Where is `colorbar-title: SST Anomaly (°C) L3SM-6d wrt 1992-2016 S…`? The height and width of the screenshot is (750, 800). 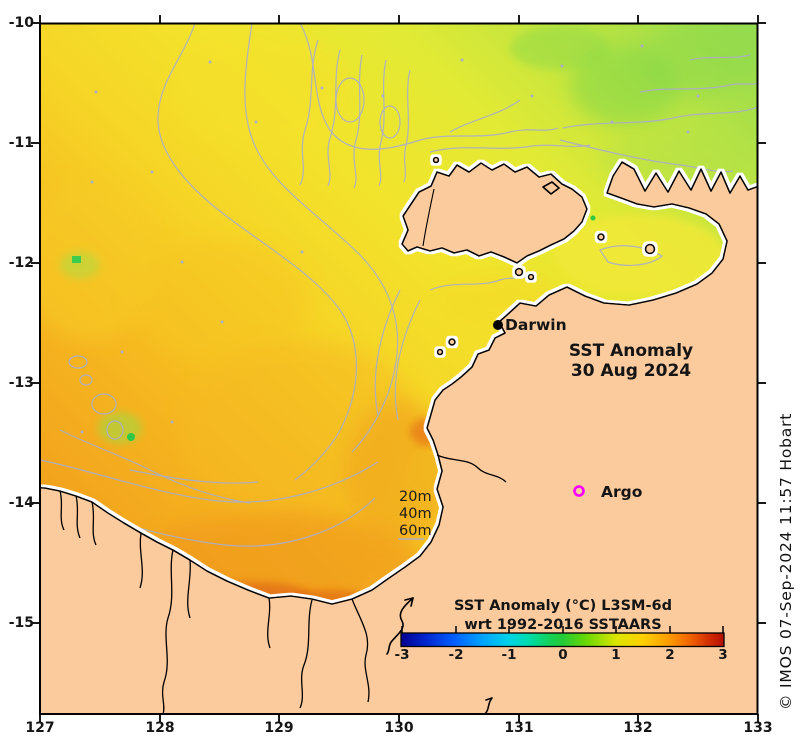 colorbar-title: SST Anomaly (°C) L3SM-6d wrt 1992-2016 S… is located at coordinates (563, 615).